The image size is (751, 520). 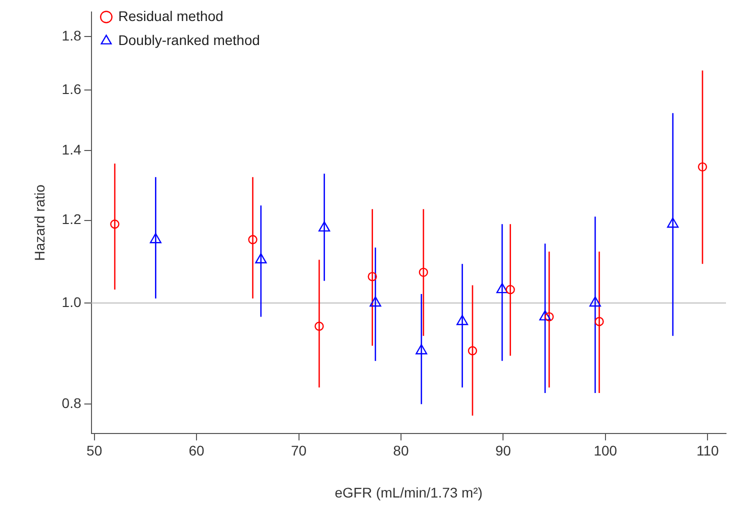 I want to click on x-tick-label: 50, so click(x=94, y=450).